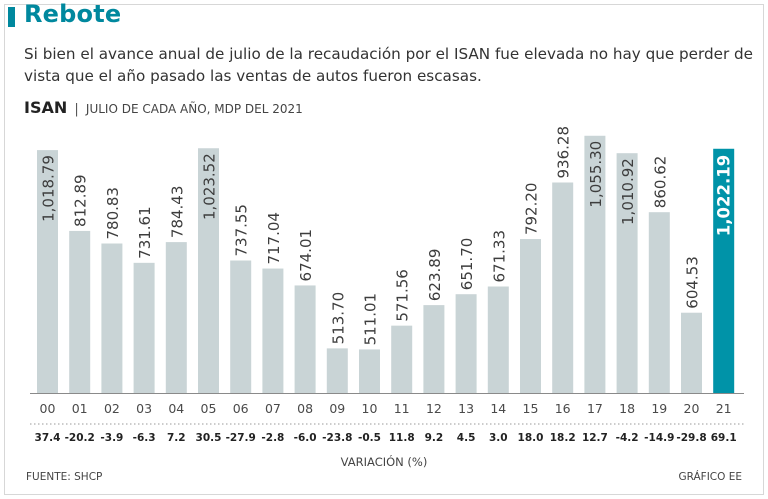 The height and width of the screenshot is (499, 768). Describe the element at coordinates (49, 188) in the screenshot. I see `value-label: 1,018.79` at that location.